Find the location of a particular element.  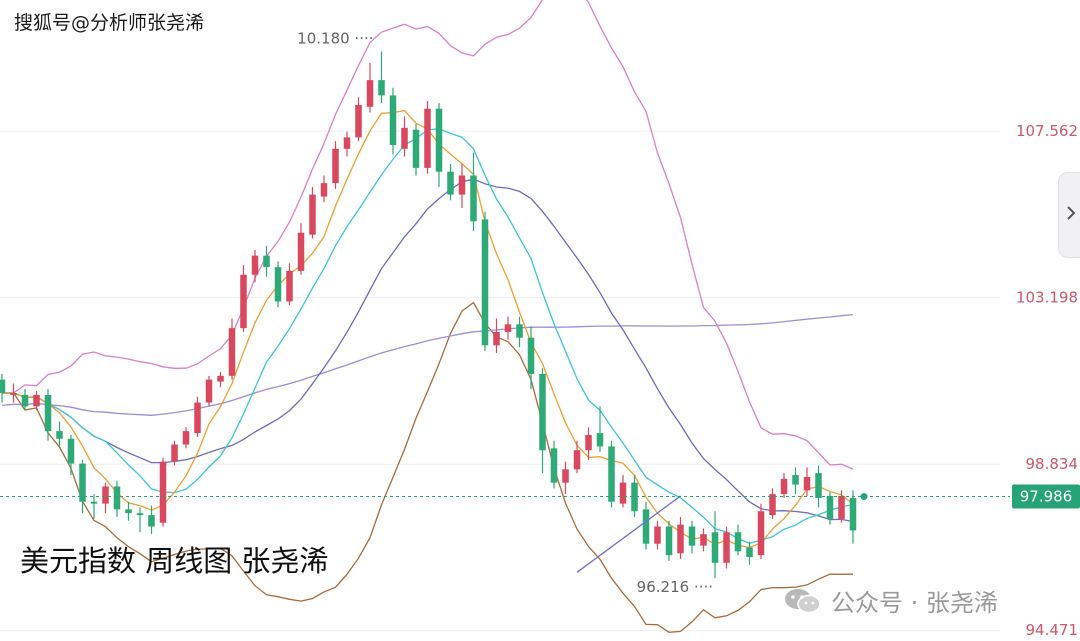

wechat-icon is located at coordinates (803, 601).